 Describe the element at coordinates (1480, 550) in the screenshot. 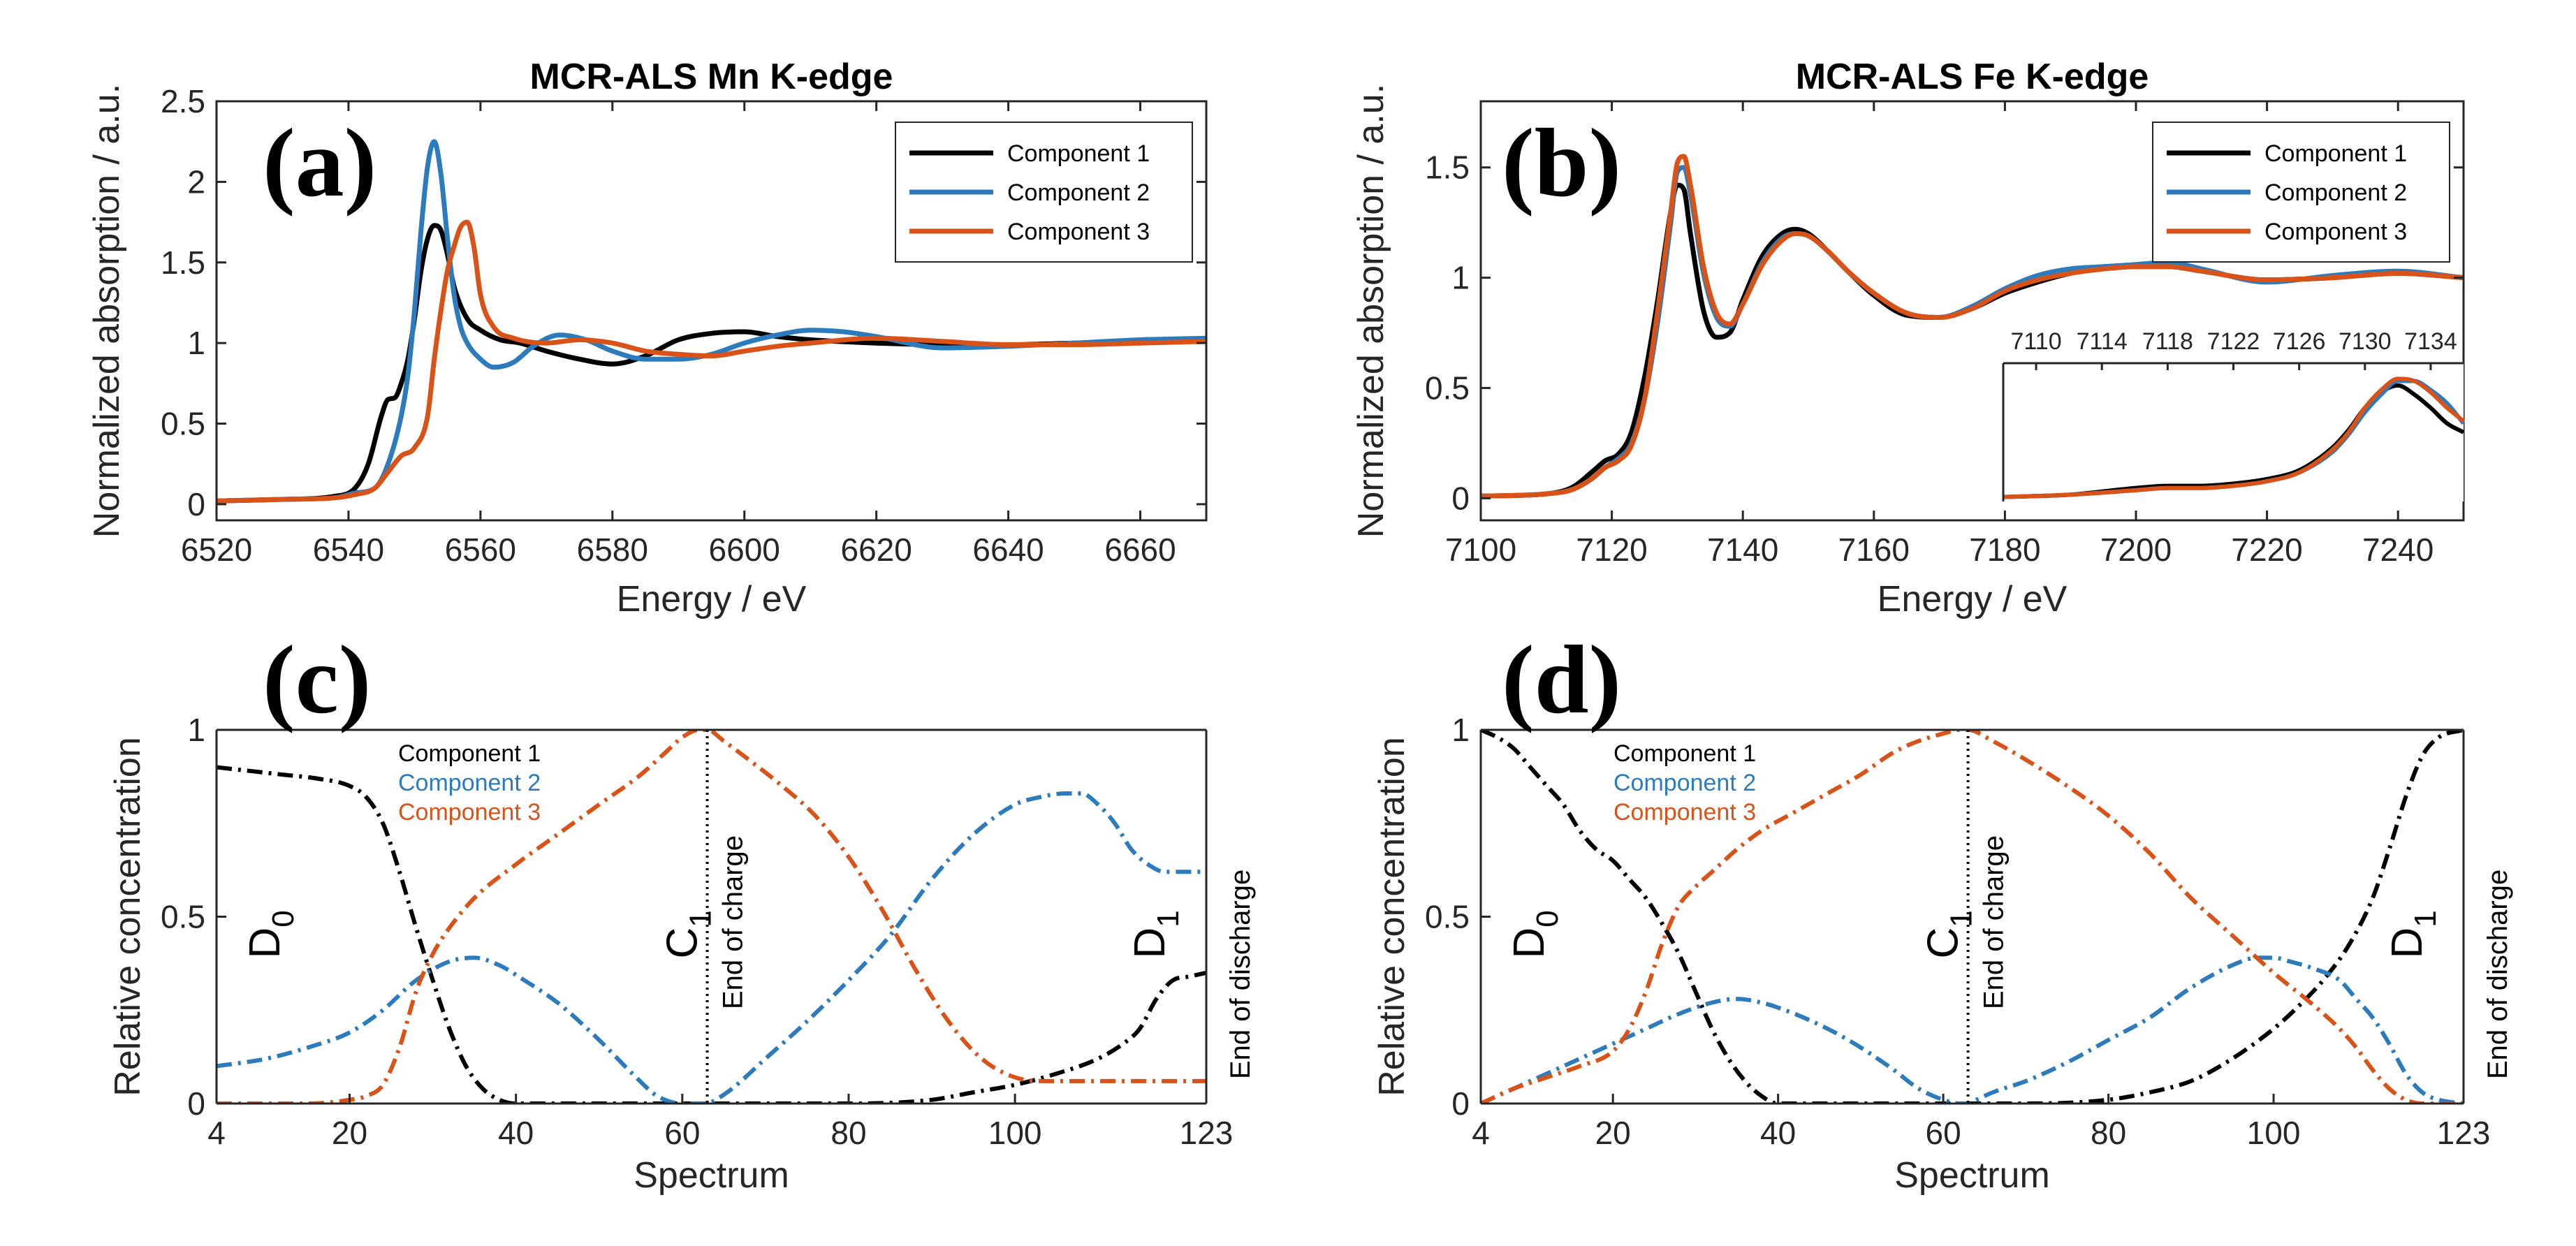

I see `x-tick-label: 7100` at that location.